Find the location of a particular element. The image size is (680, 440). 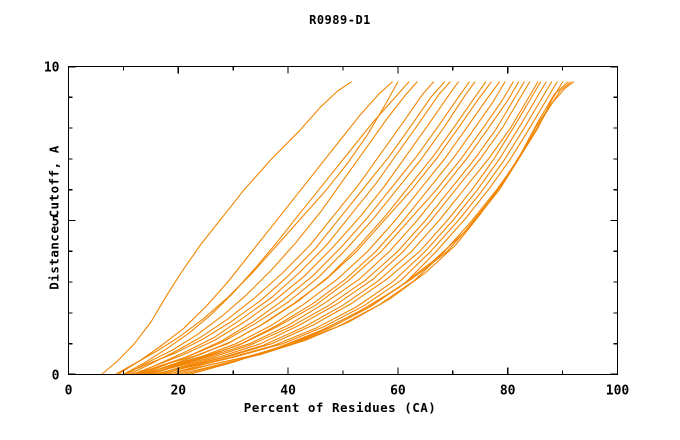

x-tick-label: 60 is located at coordinates (398, 391).